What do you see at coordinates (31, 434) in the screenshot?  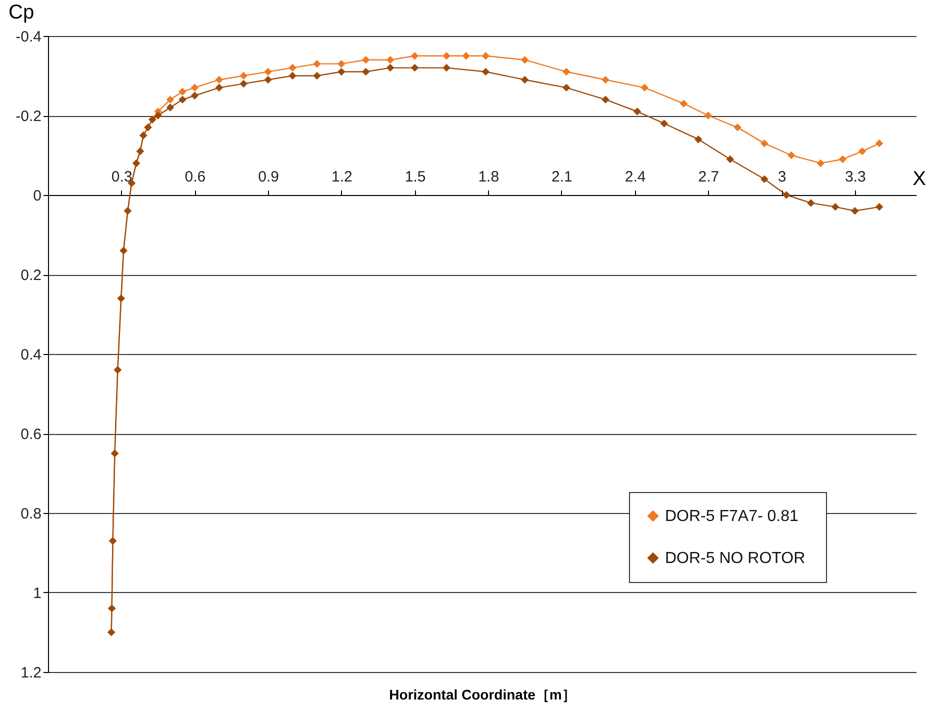 I see `y-tick-label: 0.6` at bounding box center [31, 434].